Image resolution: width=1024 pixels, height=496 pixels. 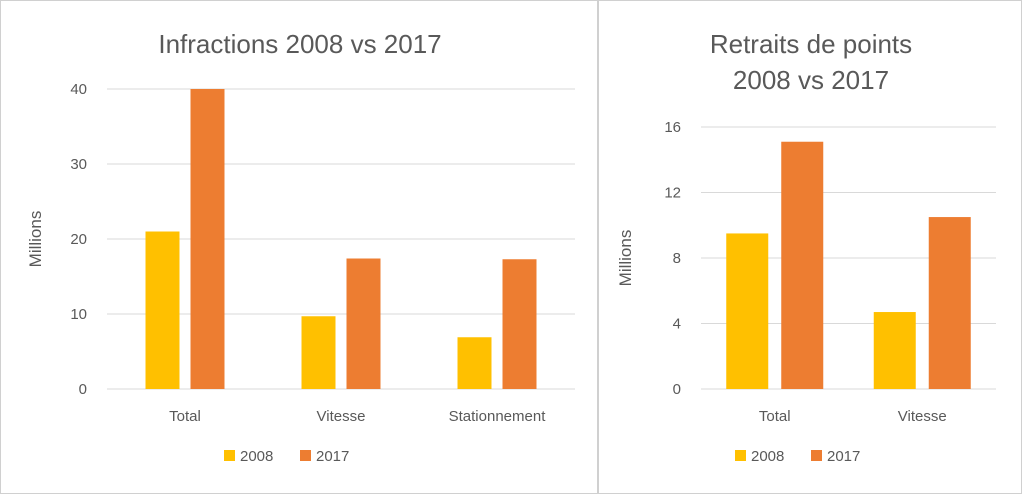 What do you see at coordinates (811, 80) in the screenshot?
I see `chart-title: 2008 vs 2017` at bounding box center [811, 80].